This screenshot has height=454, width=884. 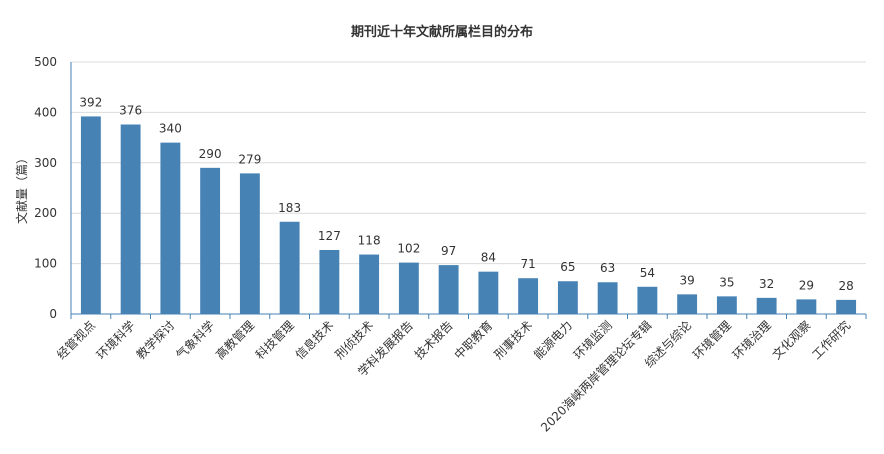 I want to click on category-label: 文化观察, so click(x=791, y=340).